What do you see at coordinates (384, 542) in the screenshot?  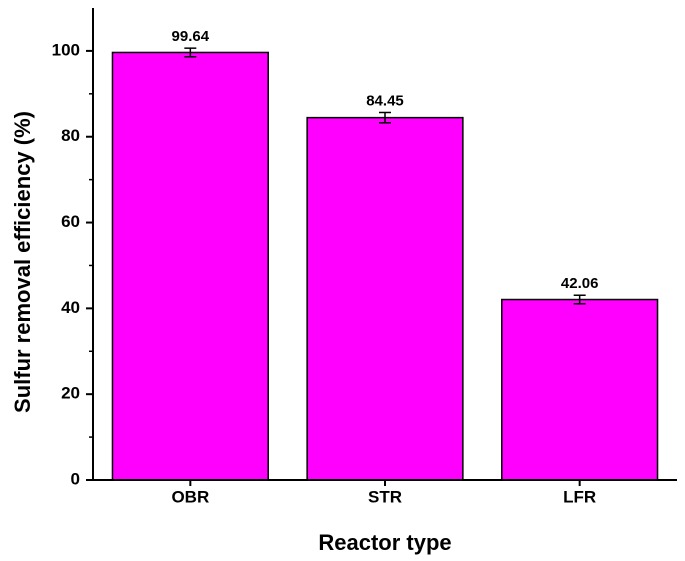 I see `x-axis-title: Reactor type` at bounding box center [384, 542].